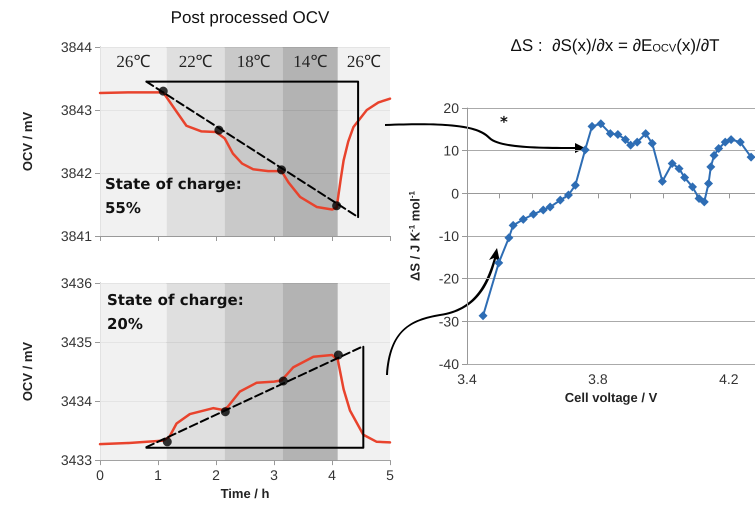  What do you see at coordinates (245, 493) in the screenshot?
I see `x-axis-title: Time / h` at bounding box center [245, 493].